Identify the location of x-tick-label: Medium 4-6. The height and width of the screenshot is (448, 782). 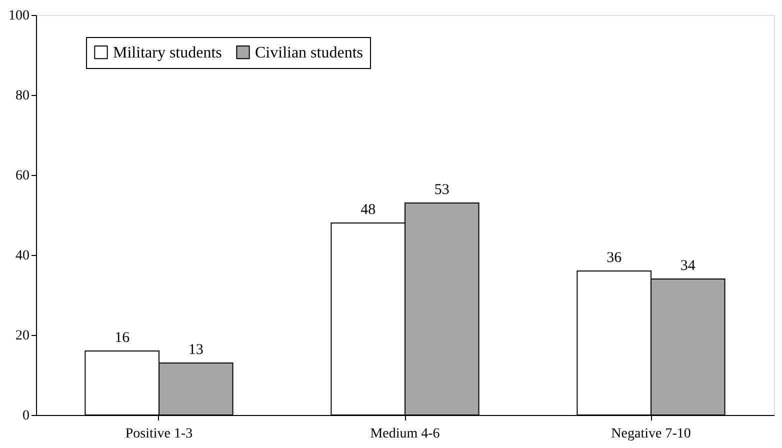
(405, 434).